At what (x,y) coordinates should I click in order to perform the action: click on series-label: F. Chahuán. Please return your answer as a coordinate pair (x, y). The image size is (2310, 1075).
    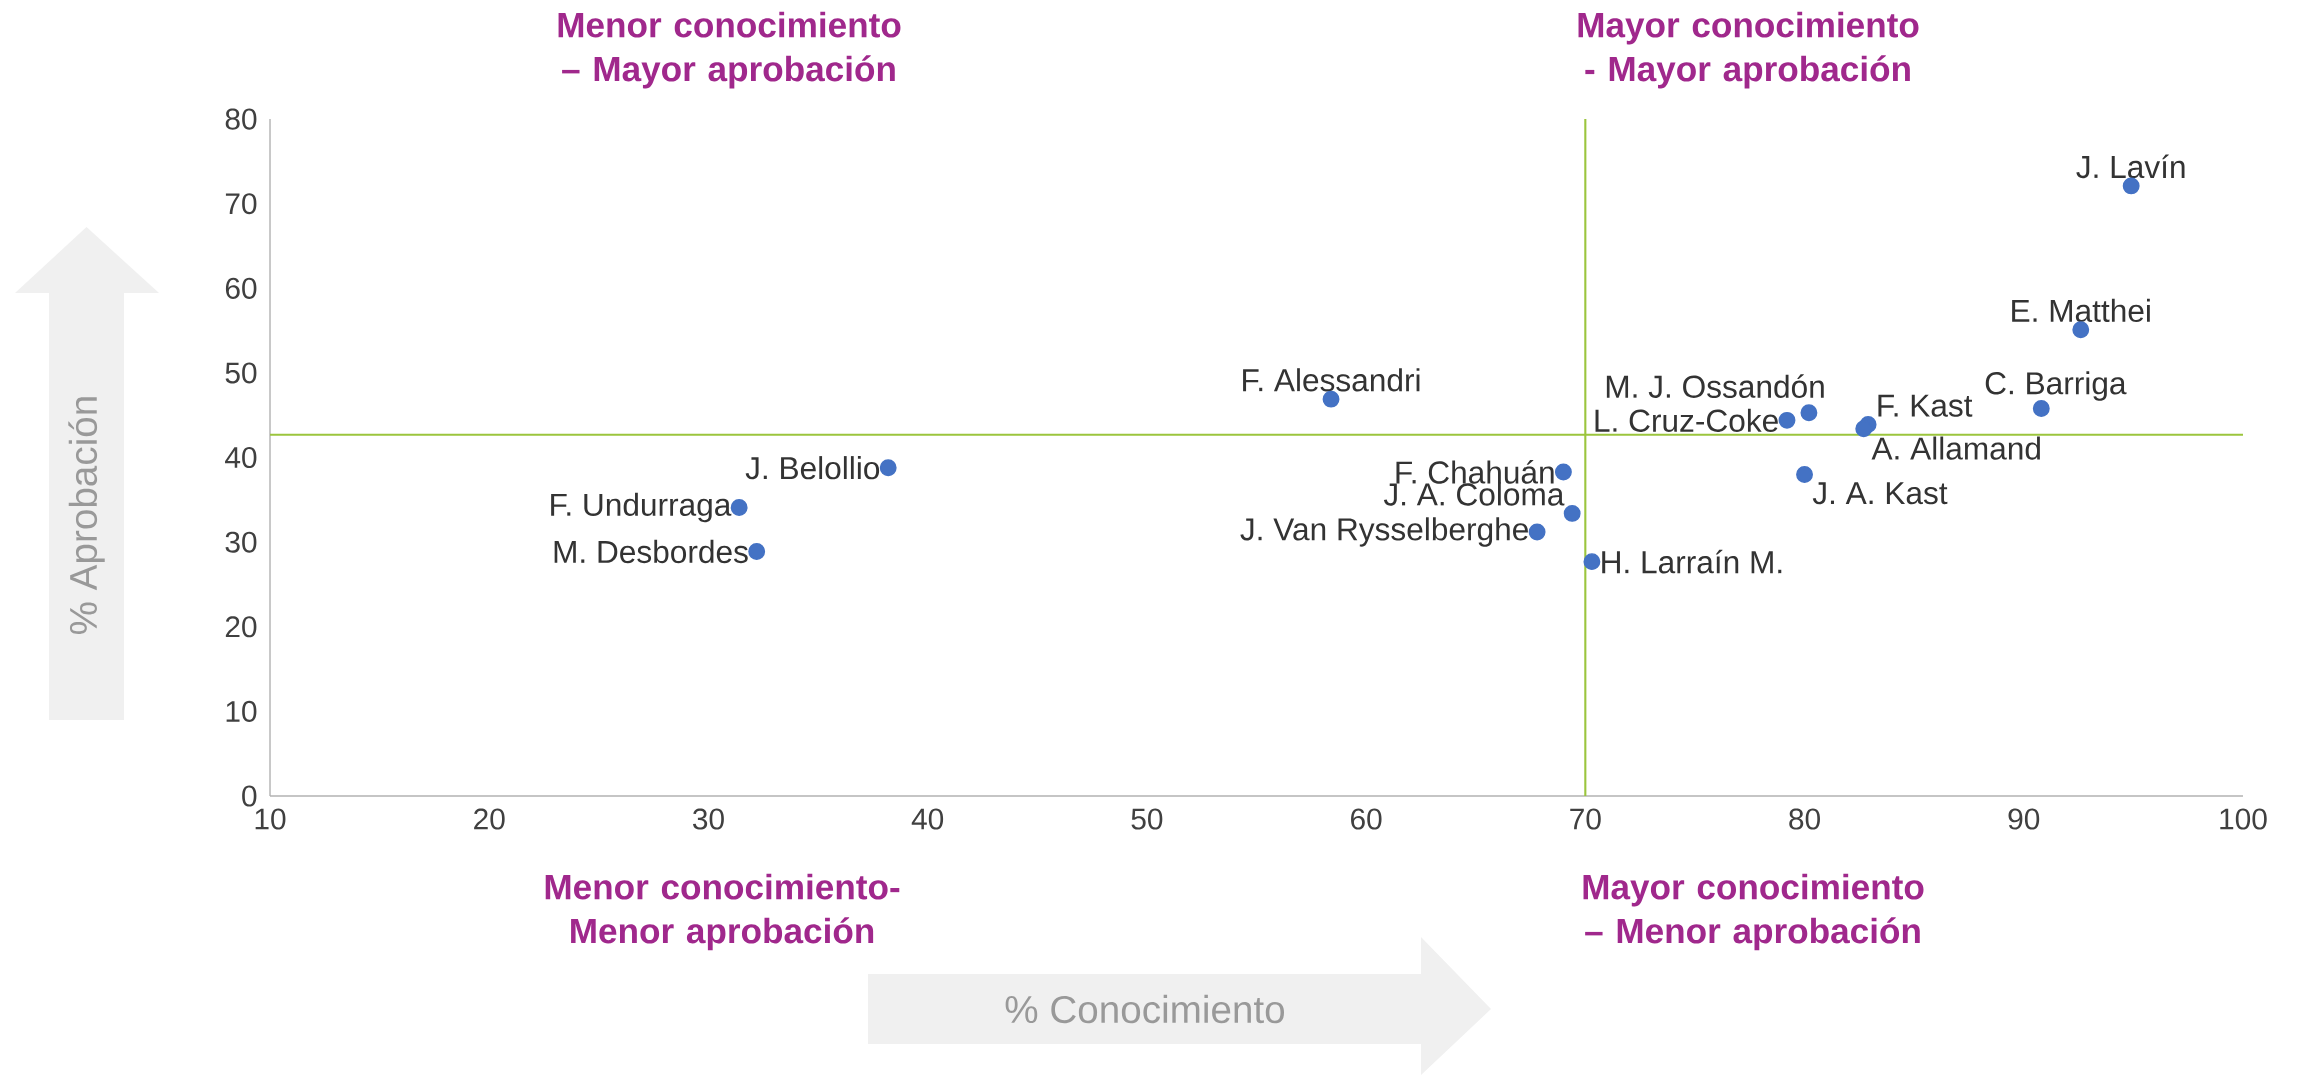
    Looking at the image, I should click on (1475, 472).